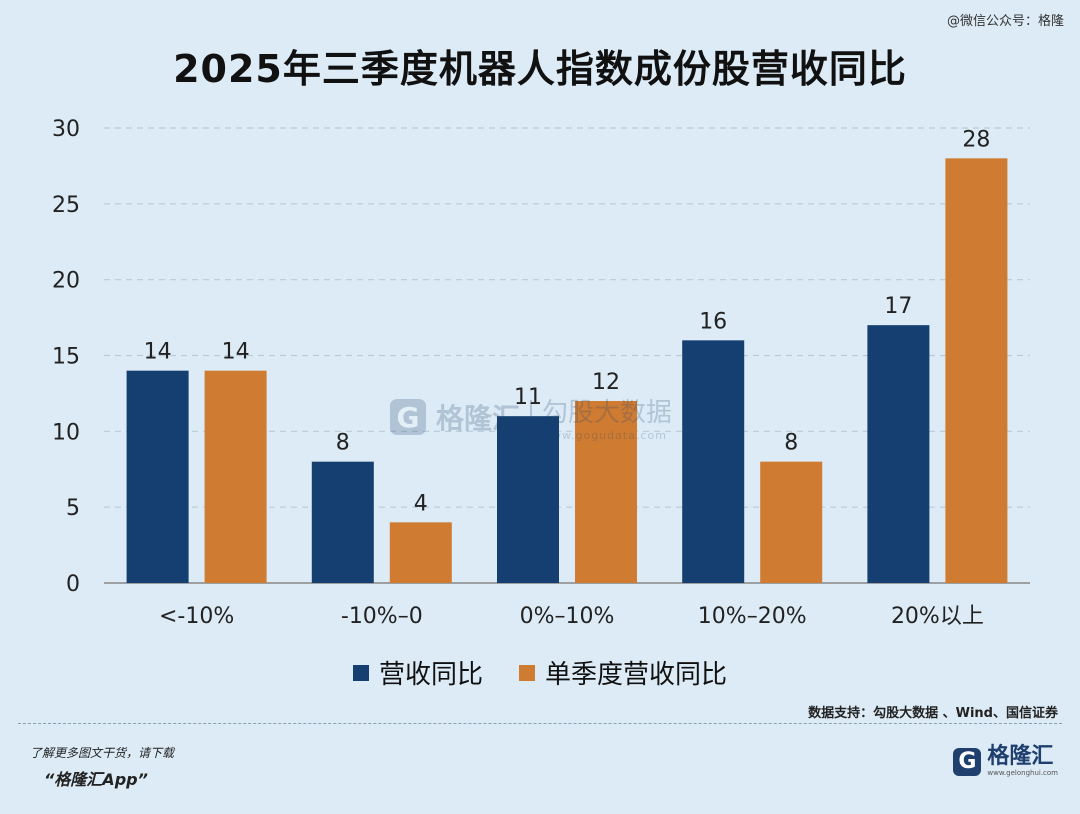  Describe the element at coordinates (967, 761) in the screenshot. I see `brand-logo-icon: G` at that location.